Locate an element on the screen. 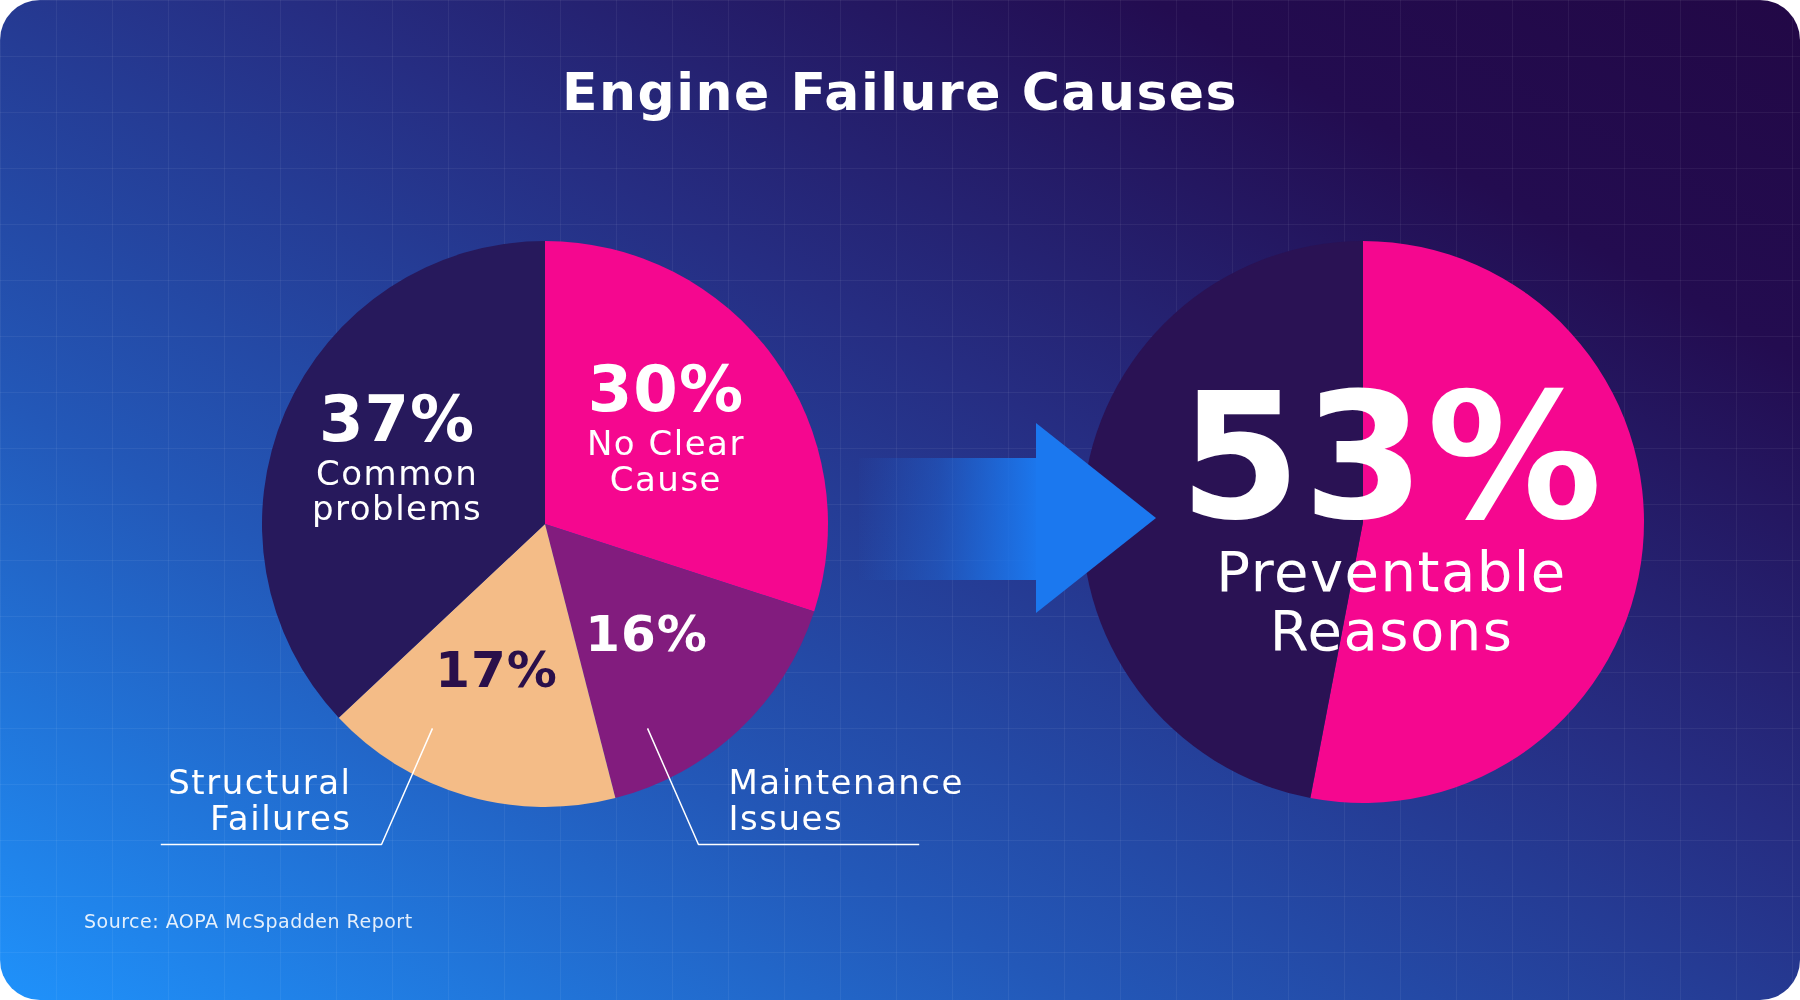 The image size is (1800, 1000). source-note: Source: AOPA McSpadden Report is located at coordinates (248, 921).